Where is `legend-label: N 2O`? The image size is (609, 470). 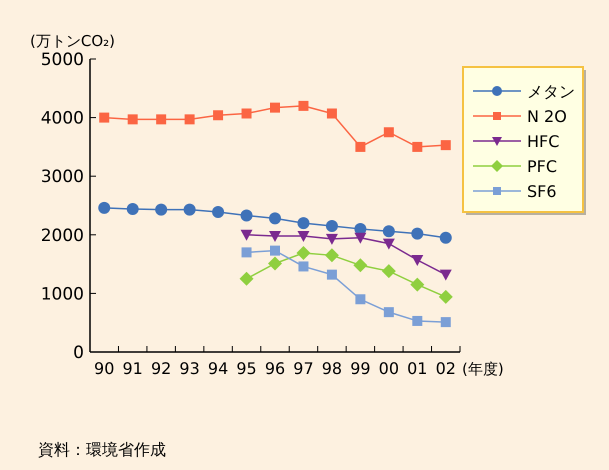 legend-label: N 2O is located at coordinates (547, 116).